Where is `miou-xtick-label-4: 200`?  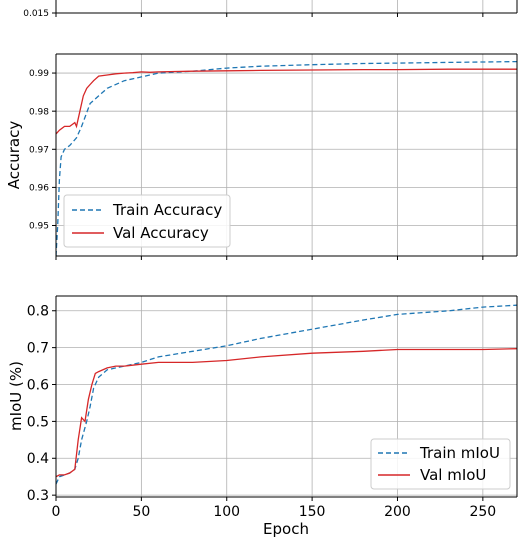
miou-xtick-label-4: 200 is located at coordinates (397, 512).